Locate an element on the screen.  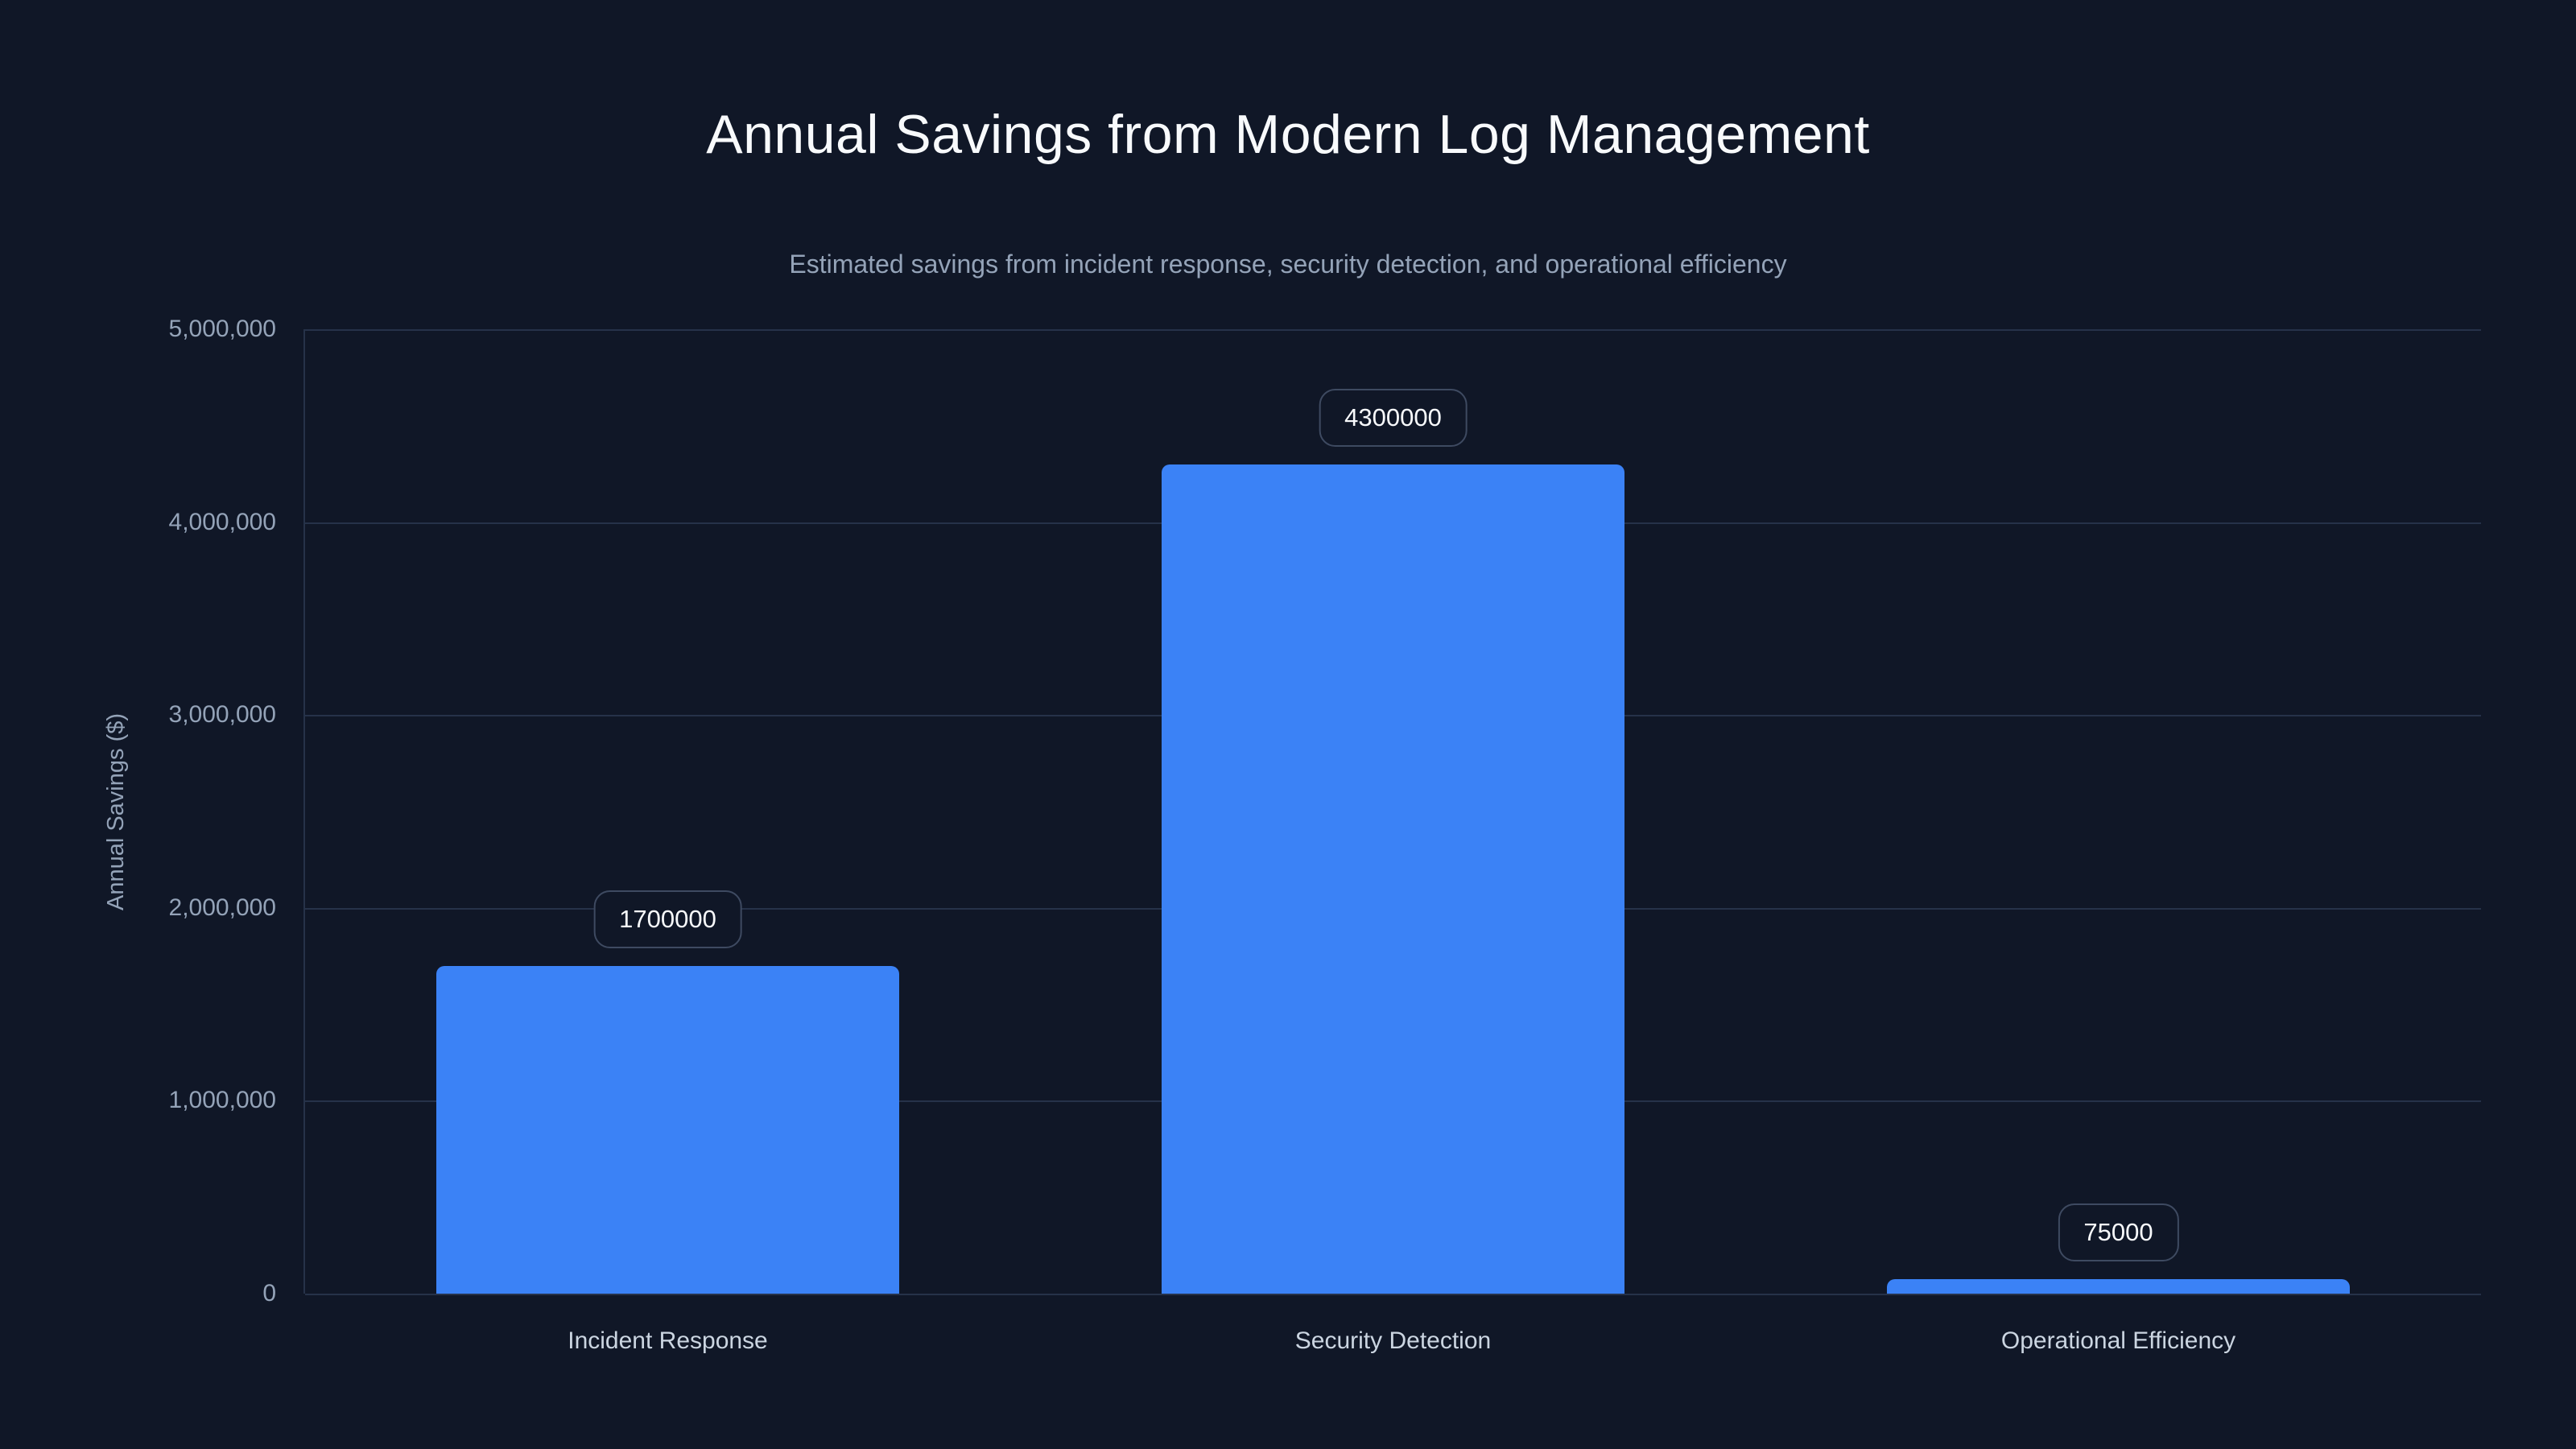
bar-operational-efficiency is located at coordinates (2118, 1286).